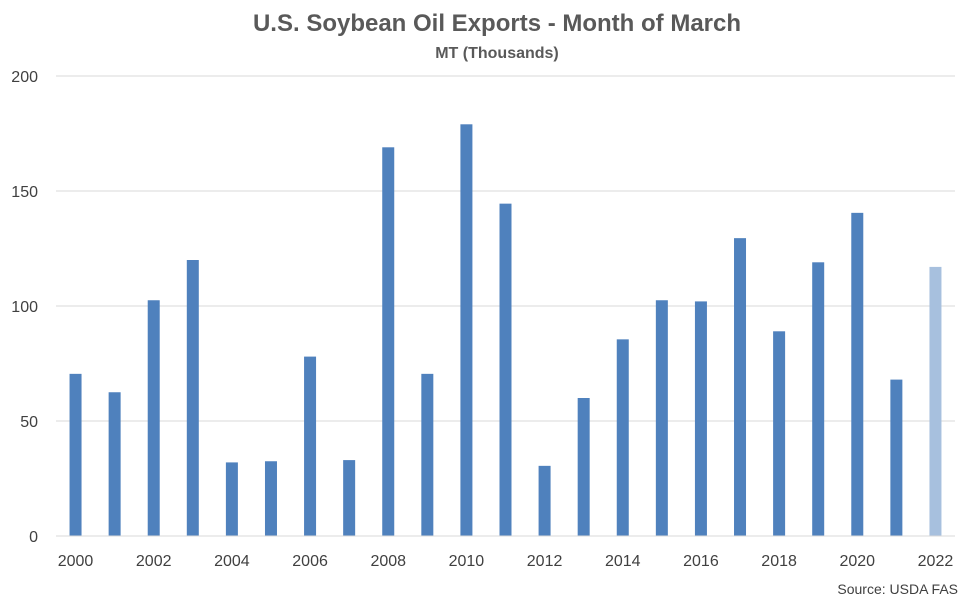 The height and width of the screenshot is (601, 975). I want to click on bar-2009, so click(427, 454).